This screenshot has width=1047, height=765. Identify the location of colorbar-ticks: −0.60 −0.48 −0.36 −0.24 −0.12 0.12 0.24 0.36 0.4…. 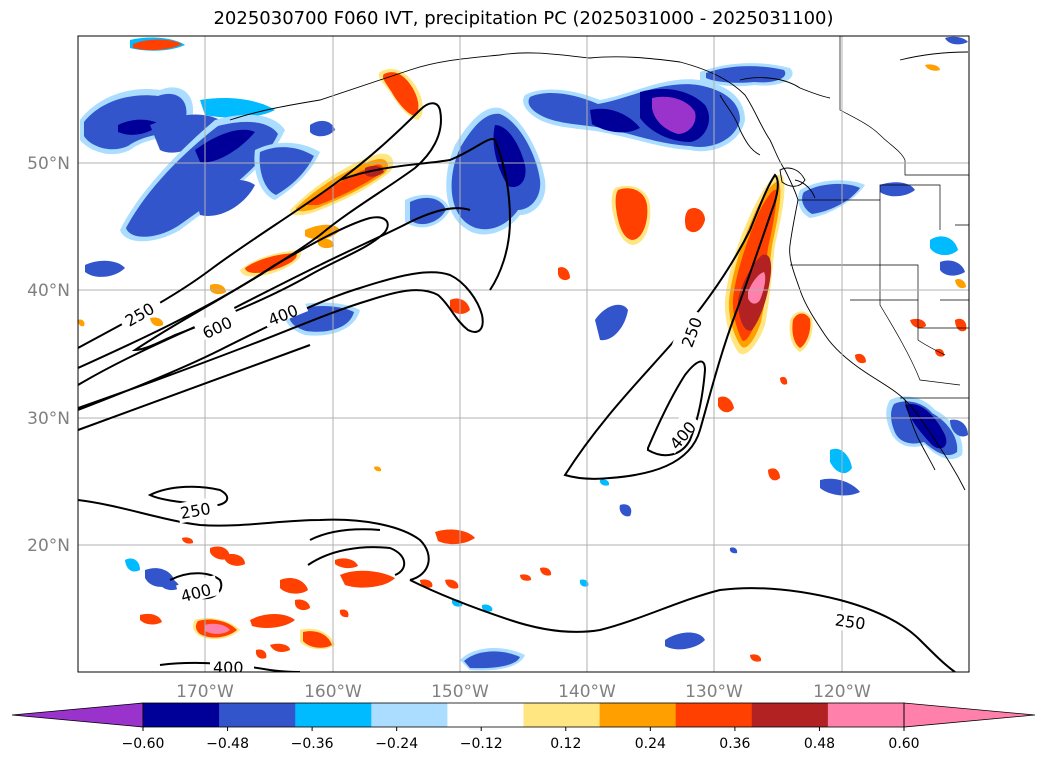
(521, 739).